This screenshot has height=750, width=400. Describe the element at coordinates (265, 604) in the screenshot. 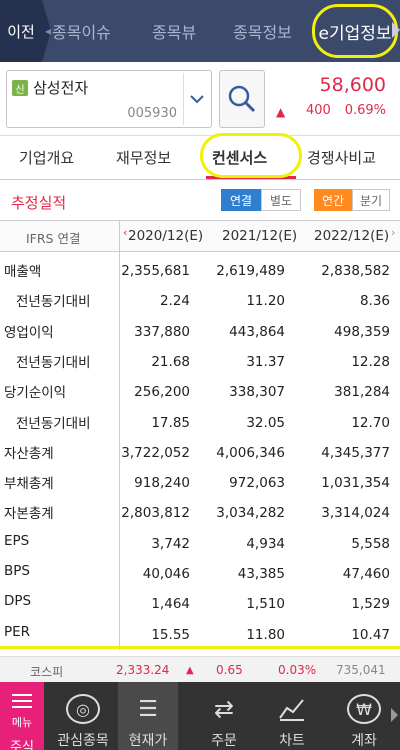

I see `table-cell: 1,510` at that location.